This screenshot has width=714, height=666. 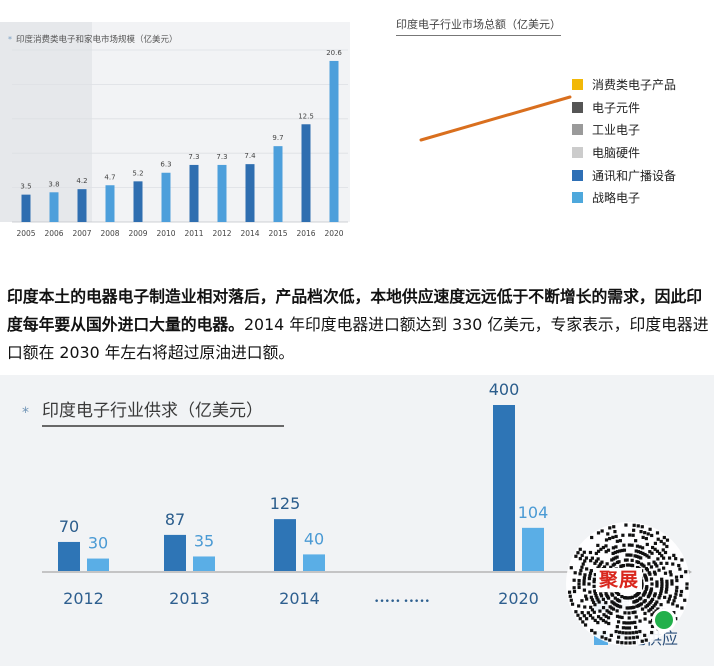 I want to click on bar-2012, so click(x=222, y=193).